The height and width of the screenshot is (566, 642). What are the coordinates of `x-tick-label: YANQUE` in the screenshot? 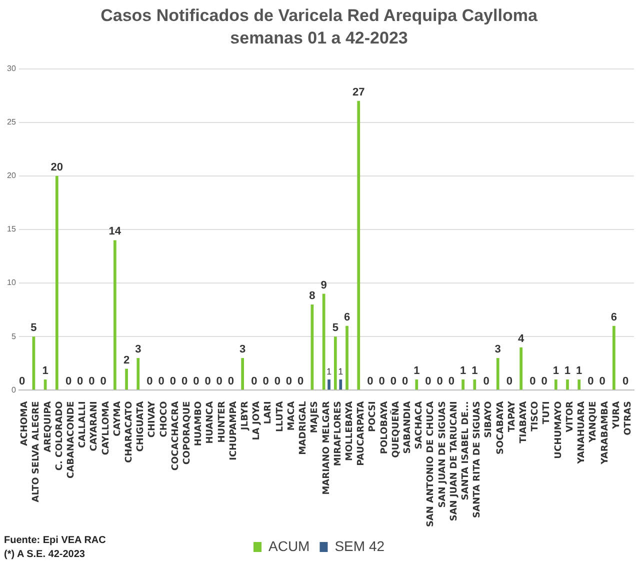 It's located at (593, 422).